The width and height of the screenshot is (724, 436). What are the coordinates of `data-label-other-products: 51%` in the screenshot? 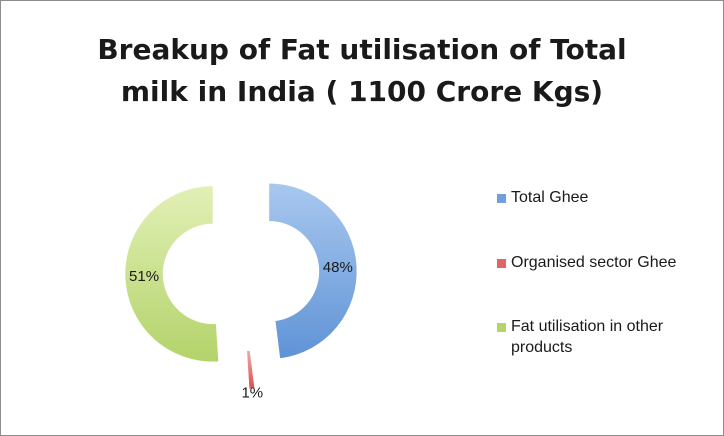 It's located at (144, 276).